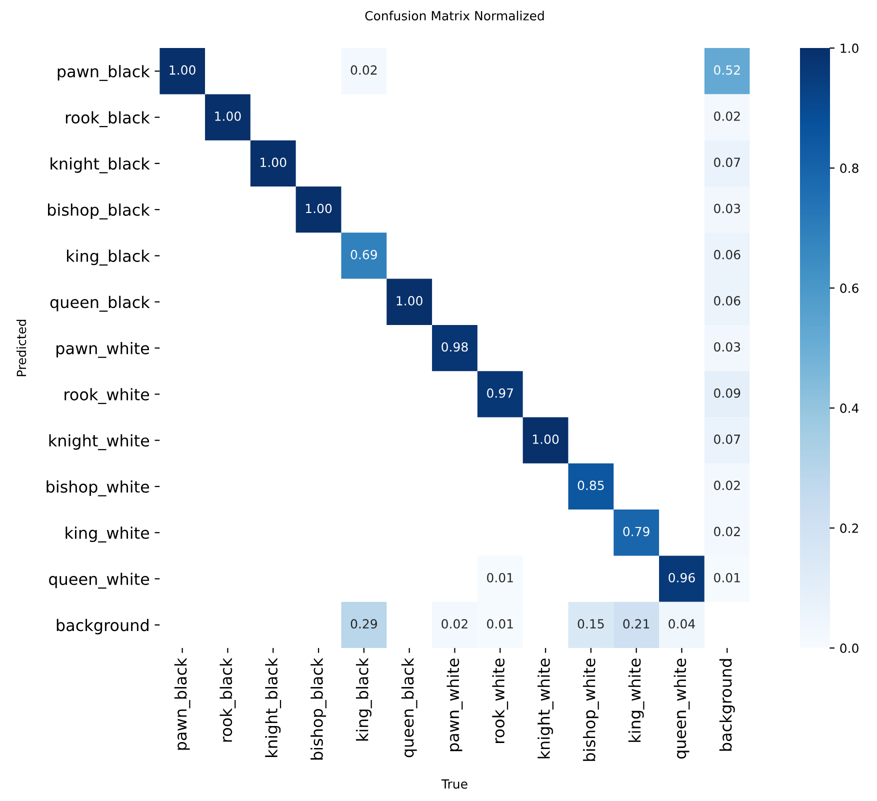 The width and height of the screenshot is (877, 801). What do you see at coordinates (102, 626) in the screenshot?
I see `y-tick-label: background` at bounding box center [102, 626].